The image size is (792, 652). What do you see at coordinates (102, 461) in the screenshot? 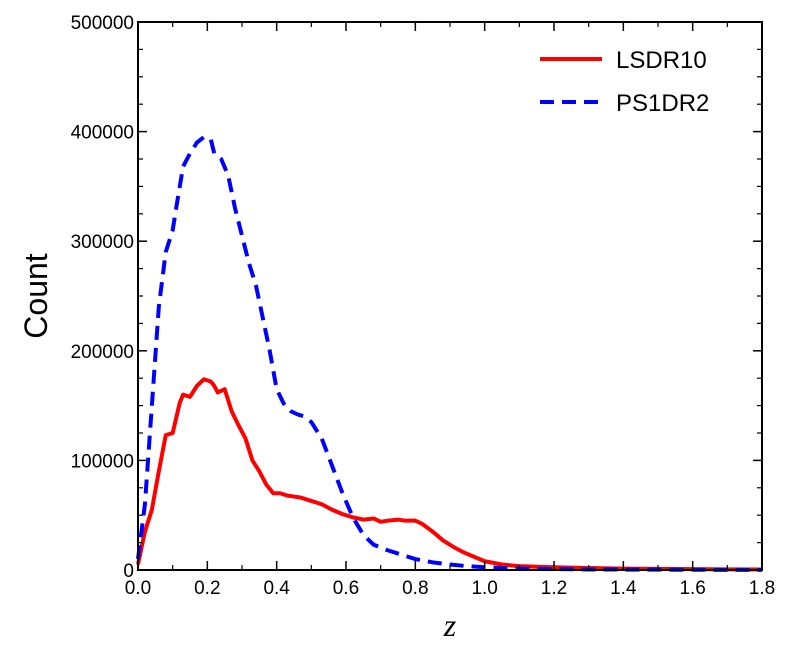
I see `y-tick-label: 100000` at bounding box center [102, 461].